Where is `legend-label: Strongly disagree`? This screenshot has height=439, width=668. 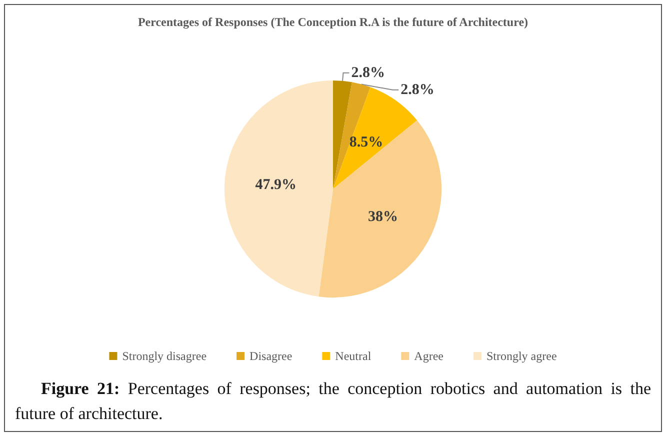 legend-label: Strongly disagree is located at coordinates (164, 356).